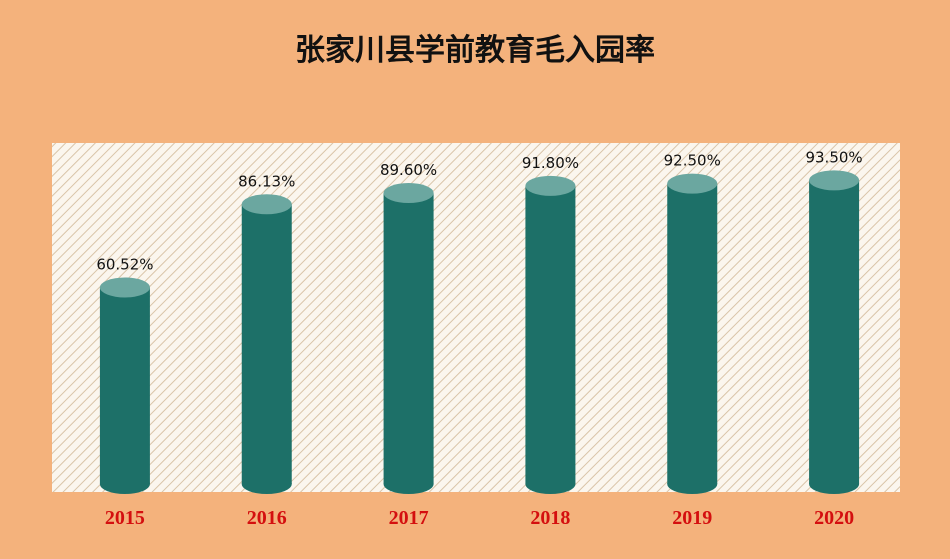 The height and width of the screenshot is (559, 950). What do you see at coordinates (266, 181) in the screenshot?
I see `value-label: 86.13%` at bounding box center [266, 181].